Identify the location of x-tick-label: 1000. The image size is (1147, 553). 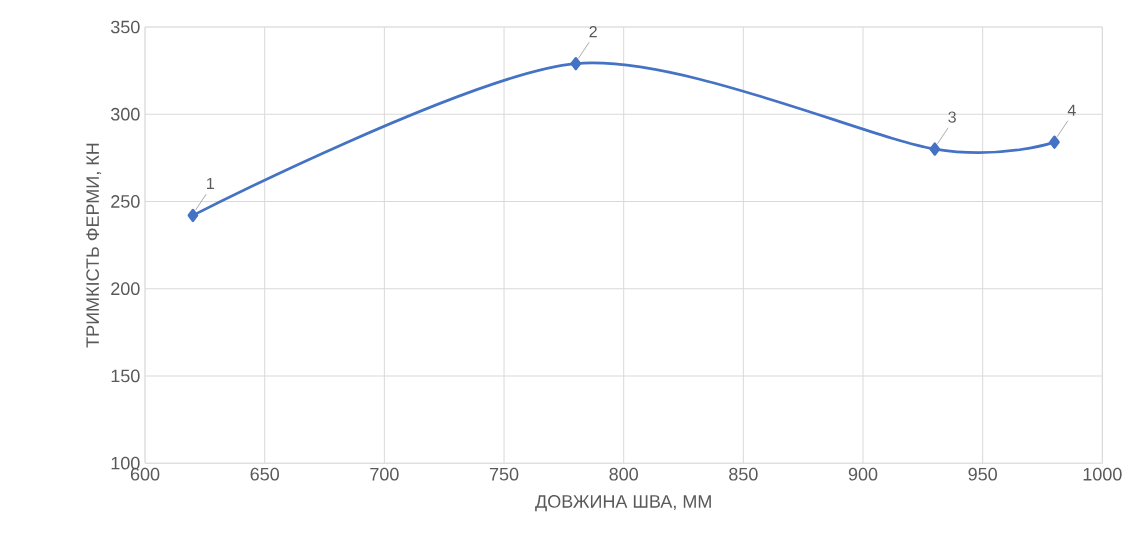
(1102, 474).